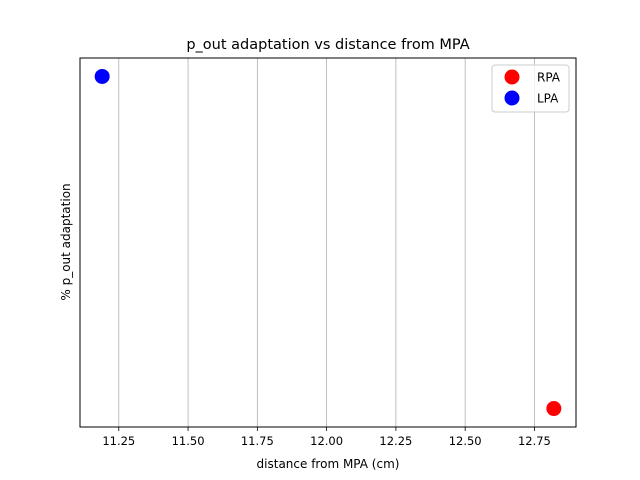 The height and width of the screenshot is (480, 640). I want to click on x-tick-label: 12.00, so click(326, 441).